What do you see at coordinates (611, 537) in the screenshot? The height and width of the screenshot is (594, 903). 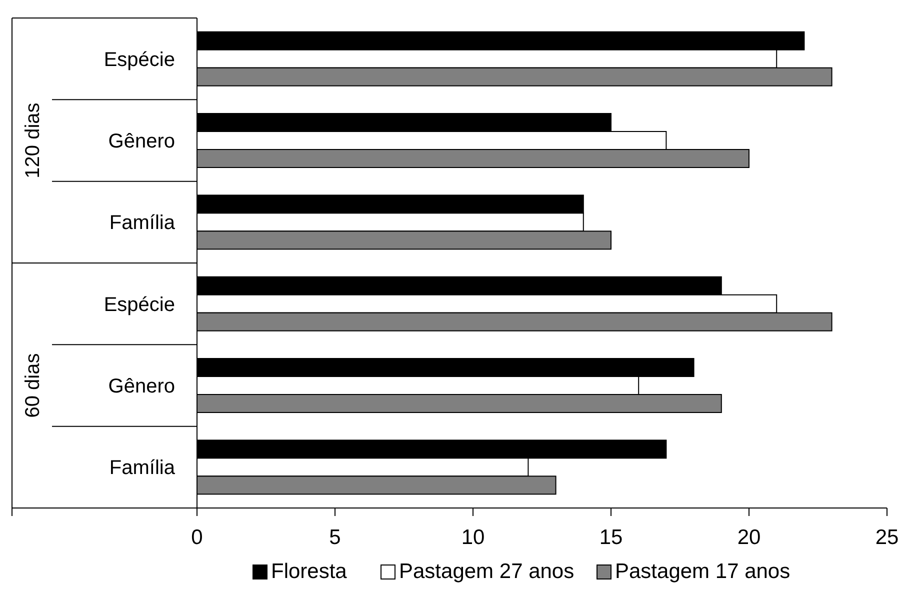 I see `x-tick-label: 15` at bounding box center [611, 537].